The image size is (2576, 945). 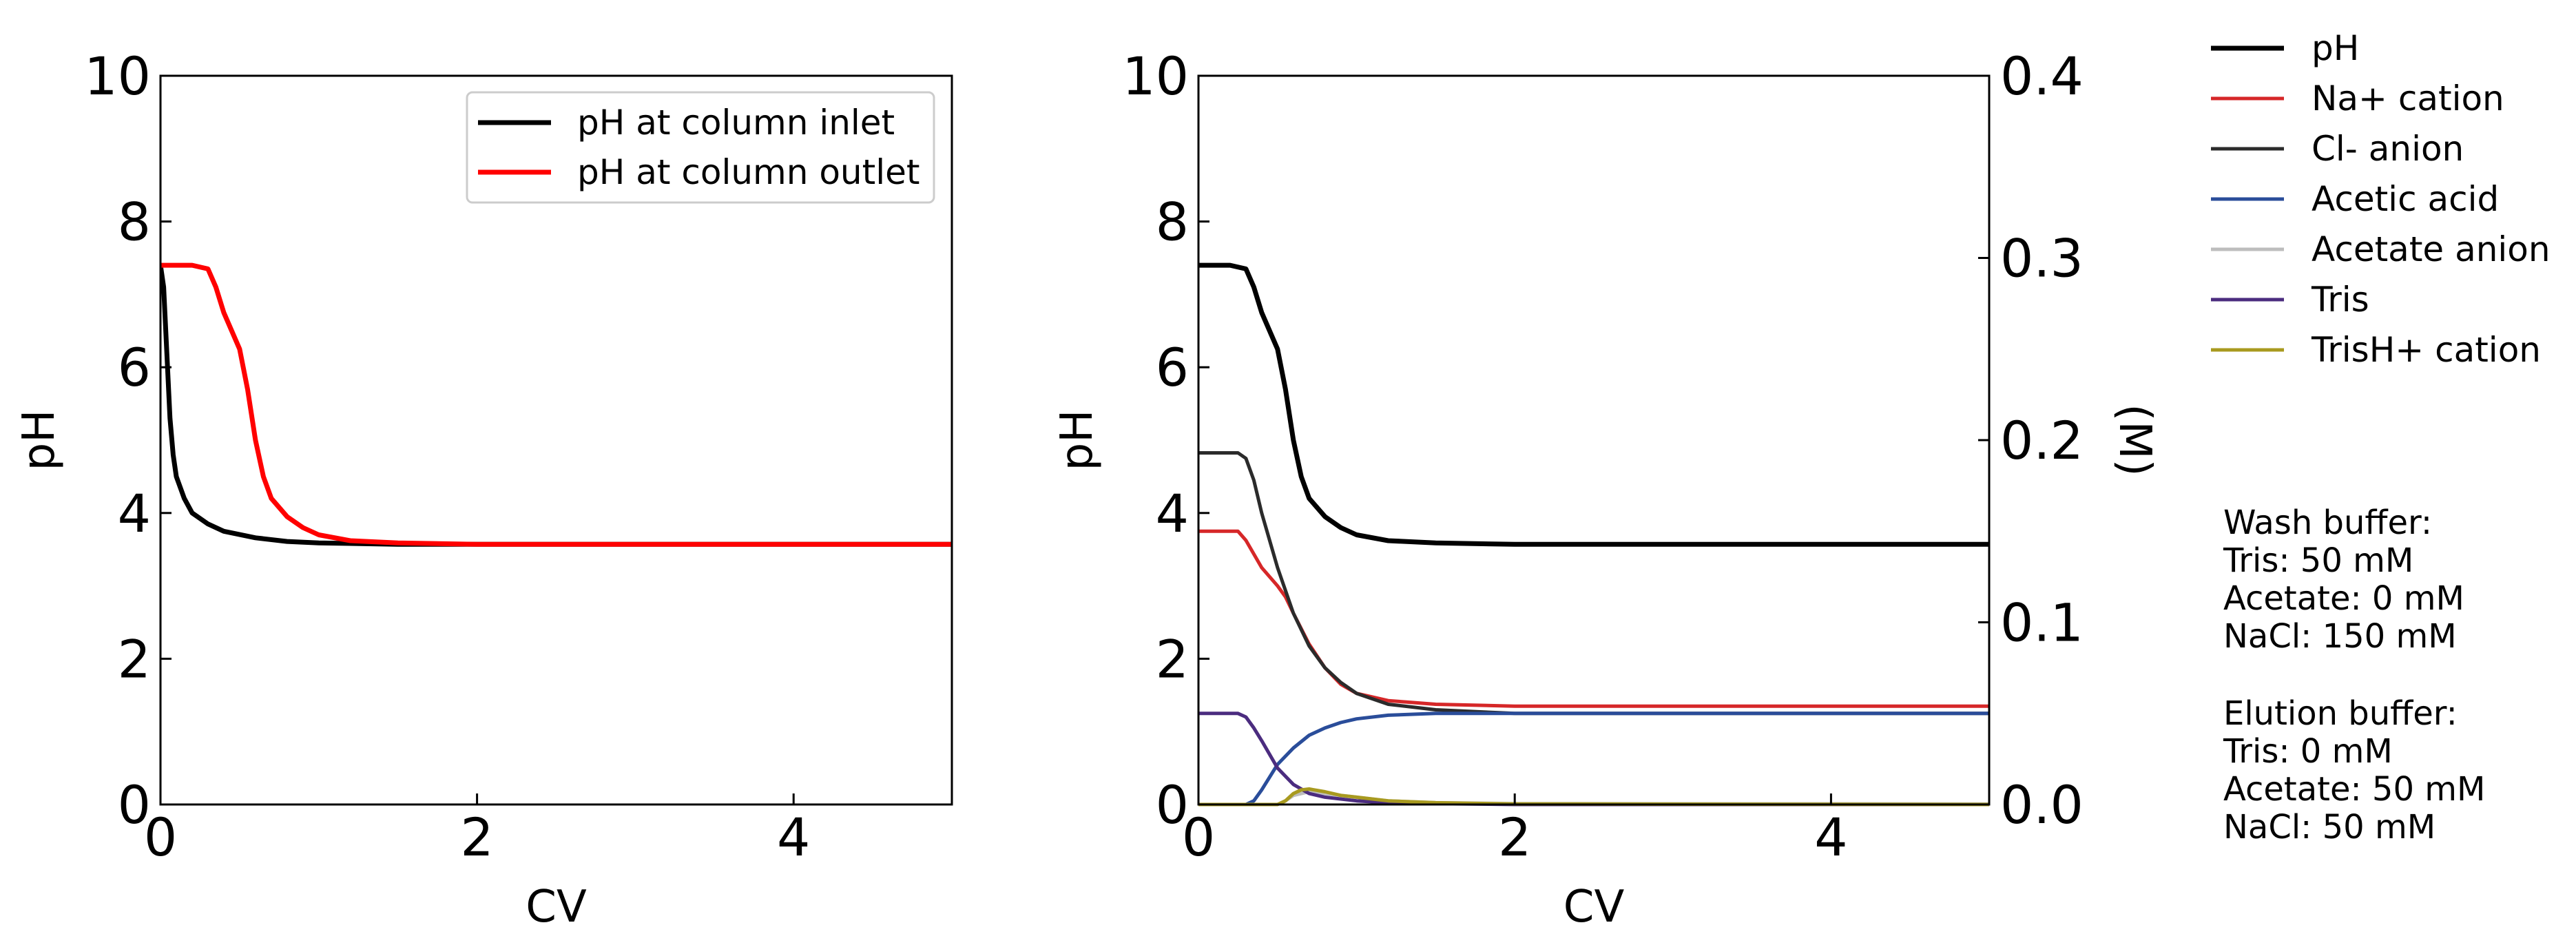 I want to click on legend-entry: pH, so click(x=2335, y=48).